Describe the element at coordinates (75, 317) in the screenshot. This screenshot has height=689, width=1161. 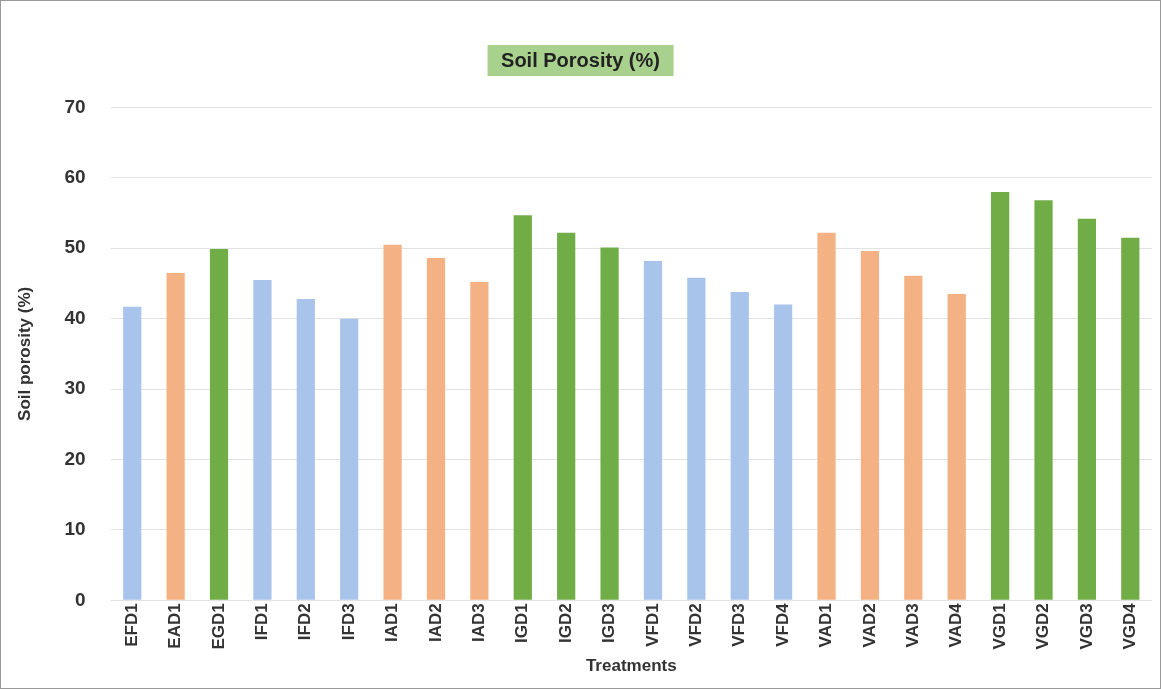
I see `y-tick-label: 40` at that location.